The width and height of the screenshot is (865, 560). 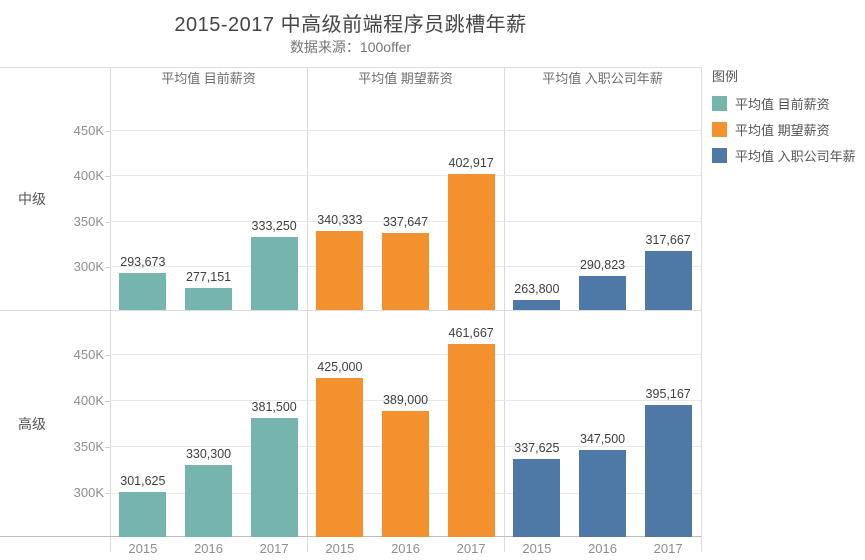 I want to click on bar-value-label: 337,647, so click(x=405, y=222).